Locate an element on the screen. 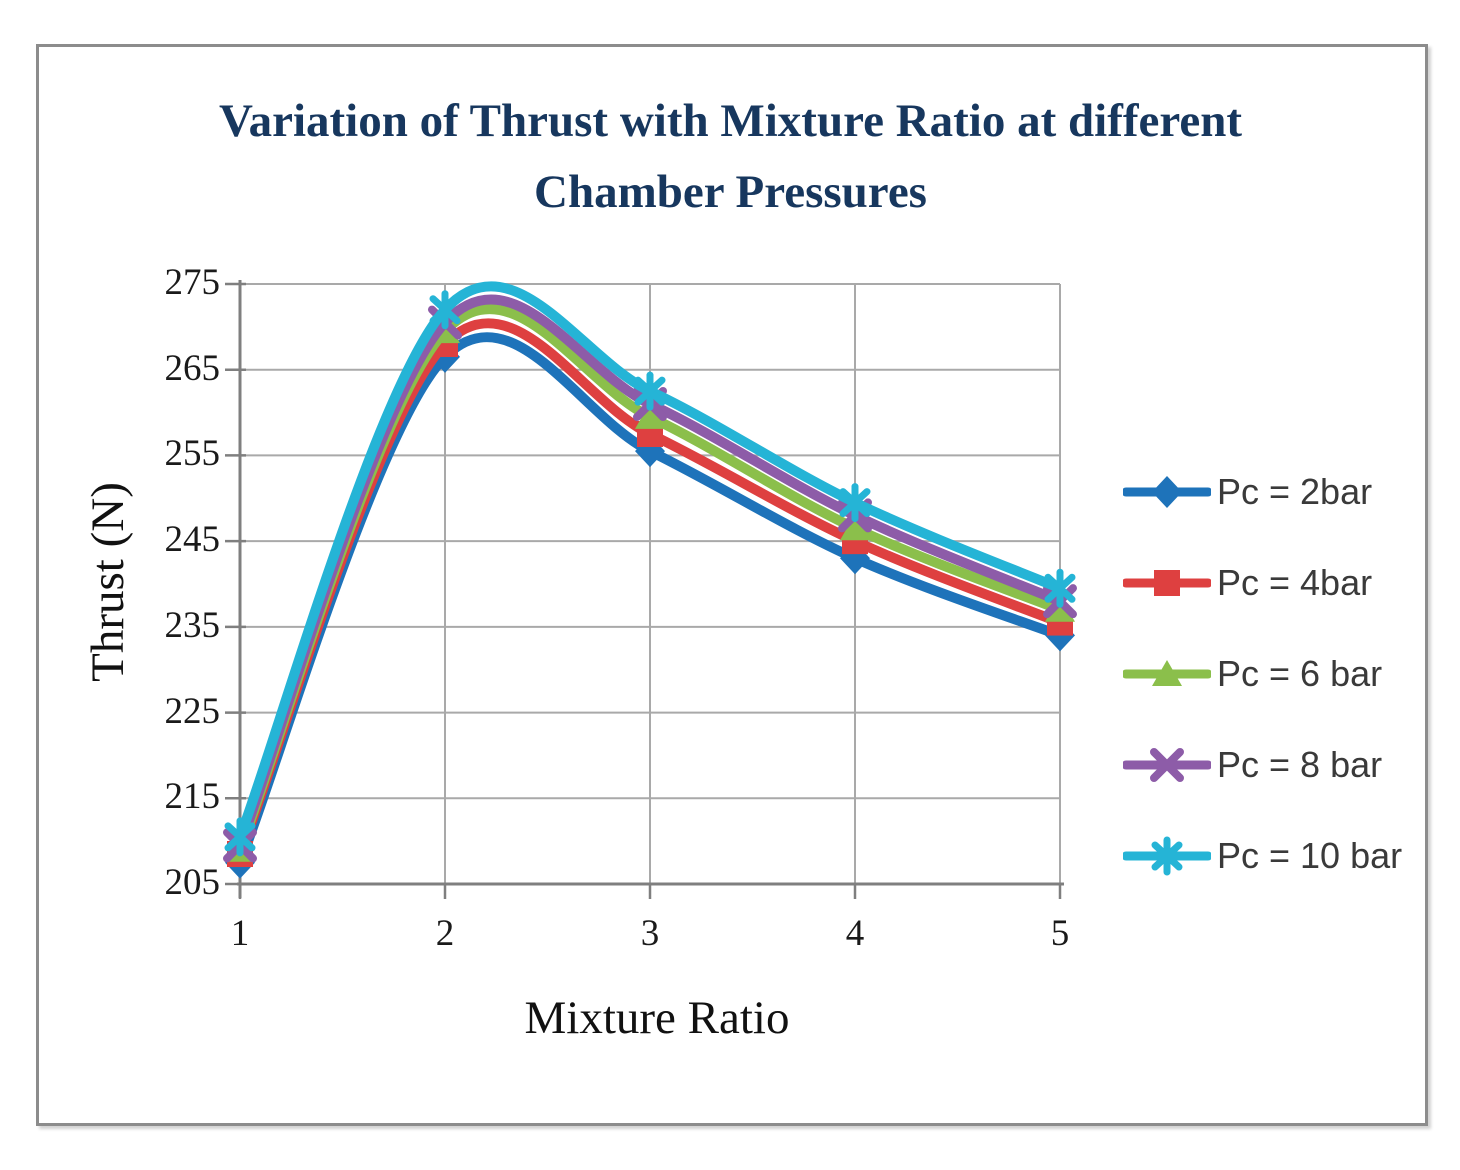 The image size is (1460, 1170). y-tick-label-215: 215 is located at coordinates (192, 797).